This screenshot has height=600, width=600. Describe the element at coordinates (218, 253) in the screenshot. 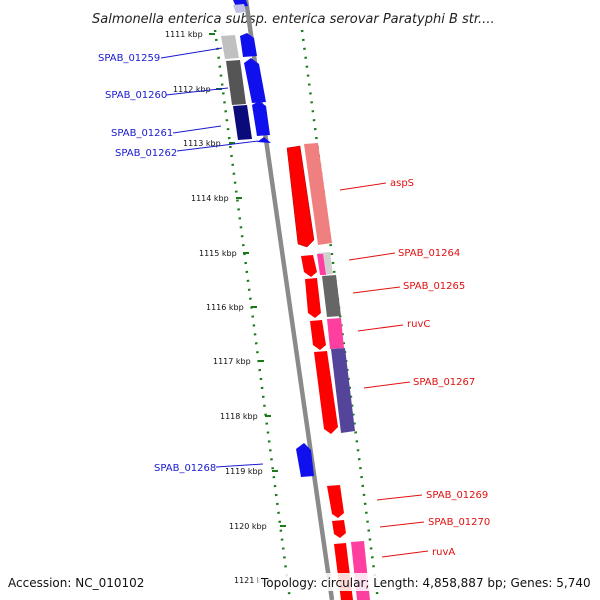

I see `tick-label-1115: 1115 kbp` at that location.